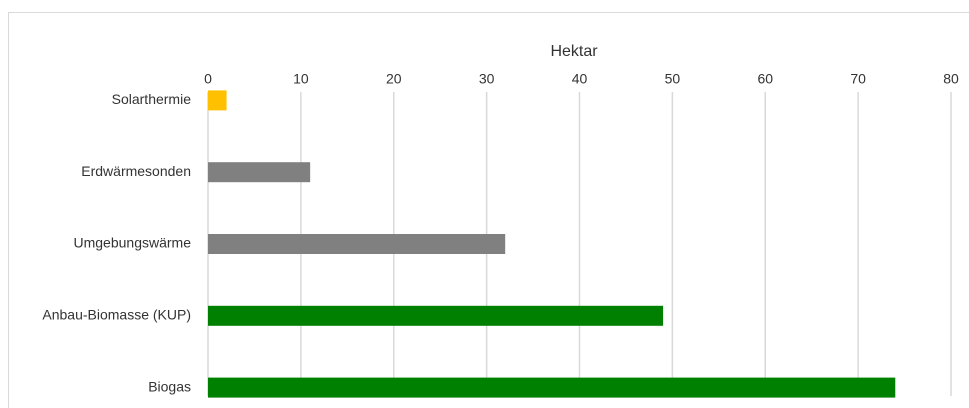 The width and height of the screenshot is (969, 408). Describe the element at coordinates (394, 79) in the screenshot. I see `x-tick-label: 20` at that location.